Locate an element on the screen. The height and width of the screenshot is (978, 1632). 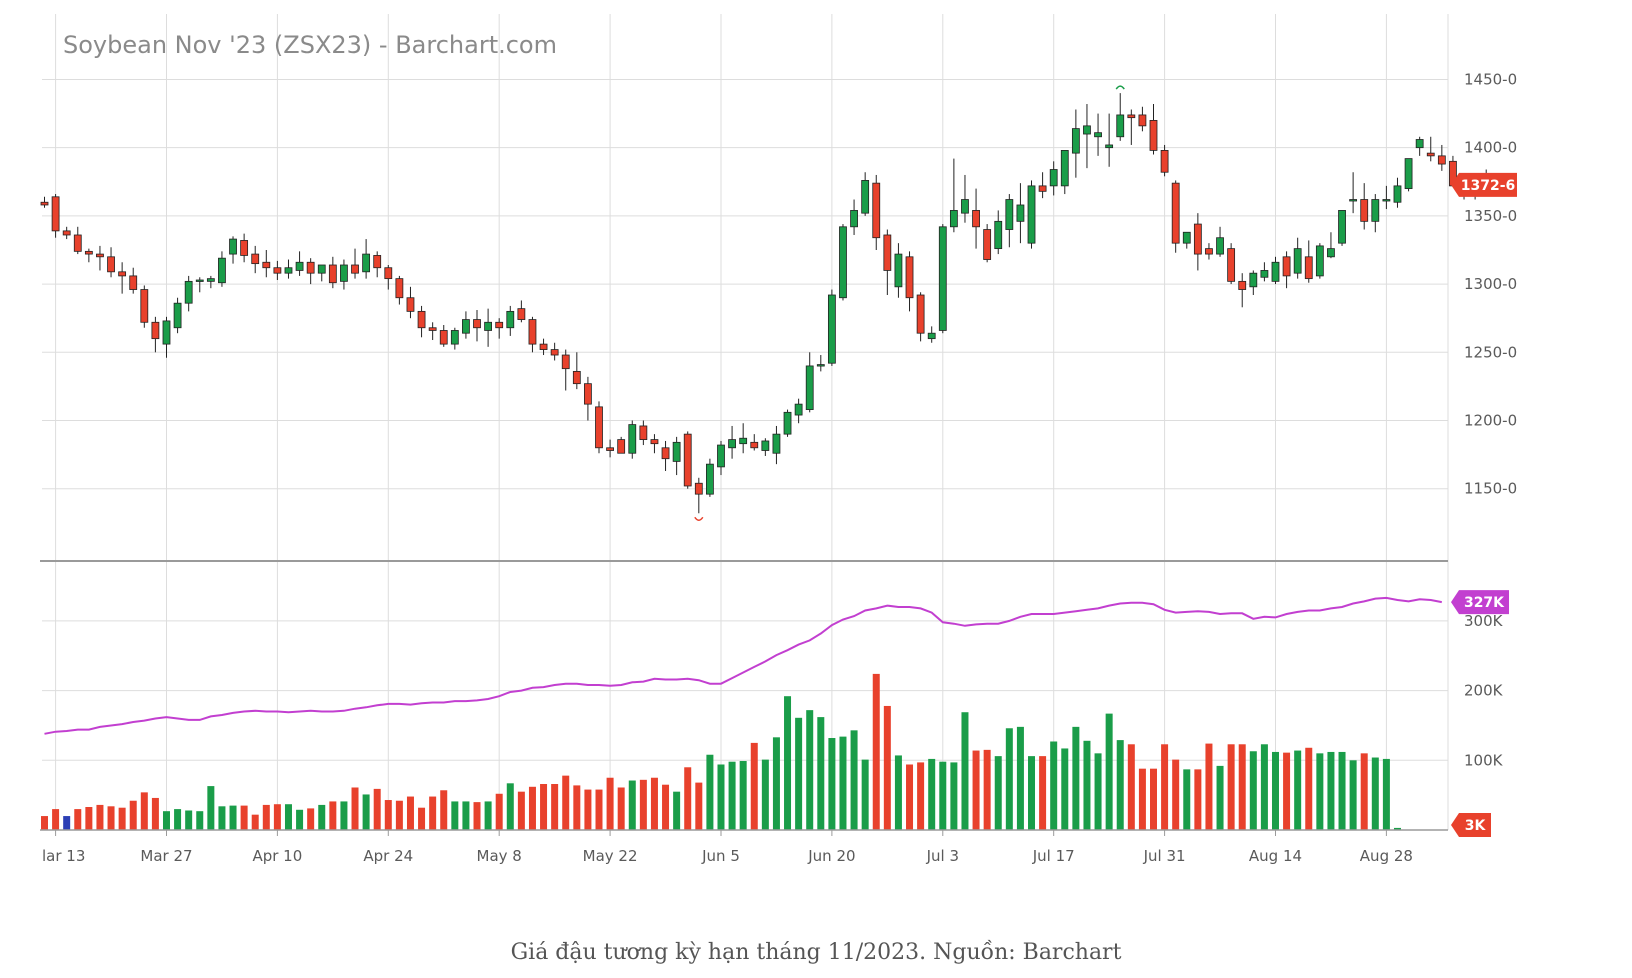
moving-average-label: 327K is located at coordinates (1484, 603).